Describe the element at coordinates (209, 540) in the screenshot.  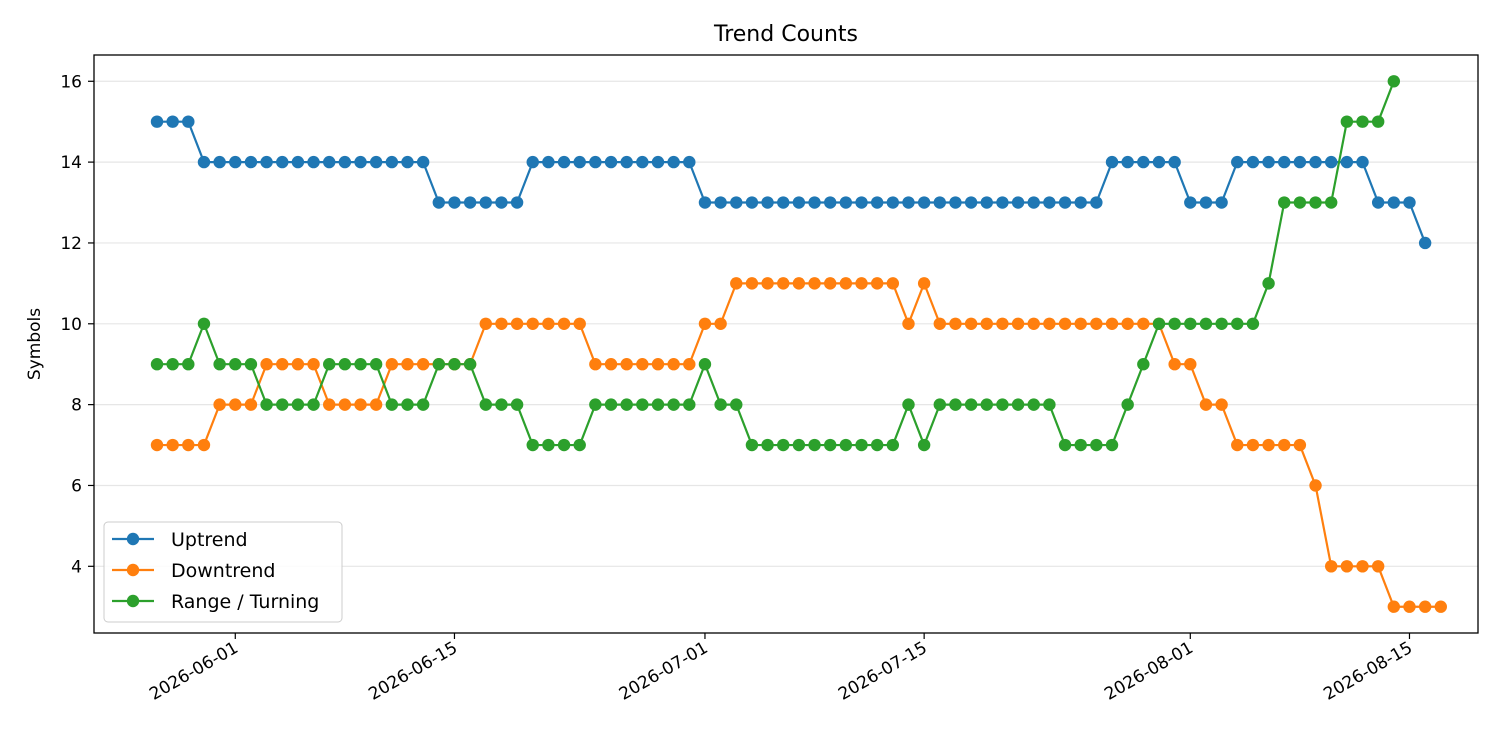
I see `legend-label: Uptrend` at that location.